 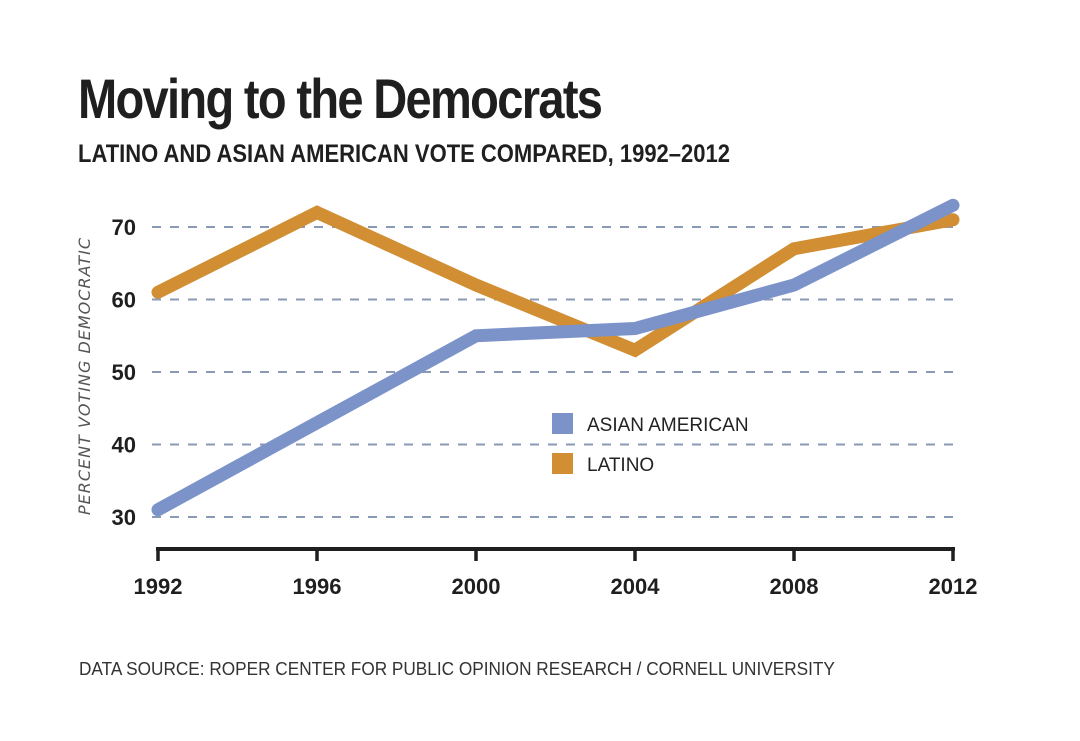 What do you see at coordinates (124, 300) in the screenshot?
I see `y-tick-label-60: 60` at bounding box center [124, 300].